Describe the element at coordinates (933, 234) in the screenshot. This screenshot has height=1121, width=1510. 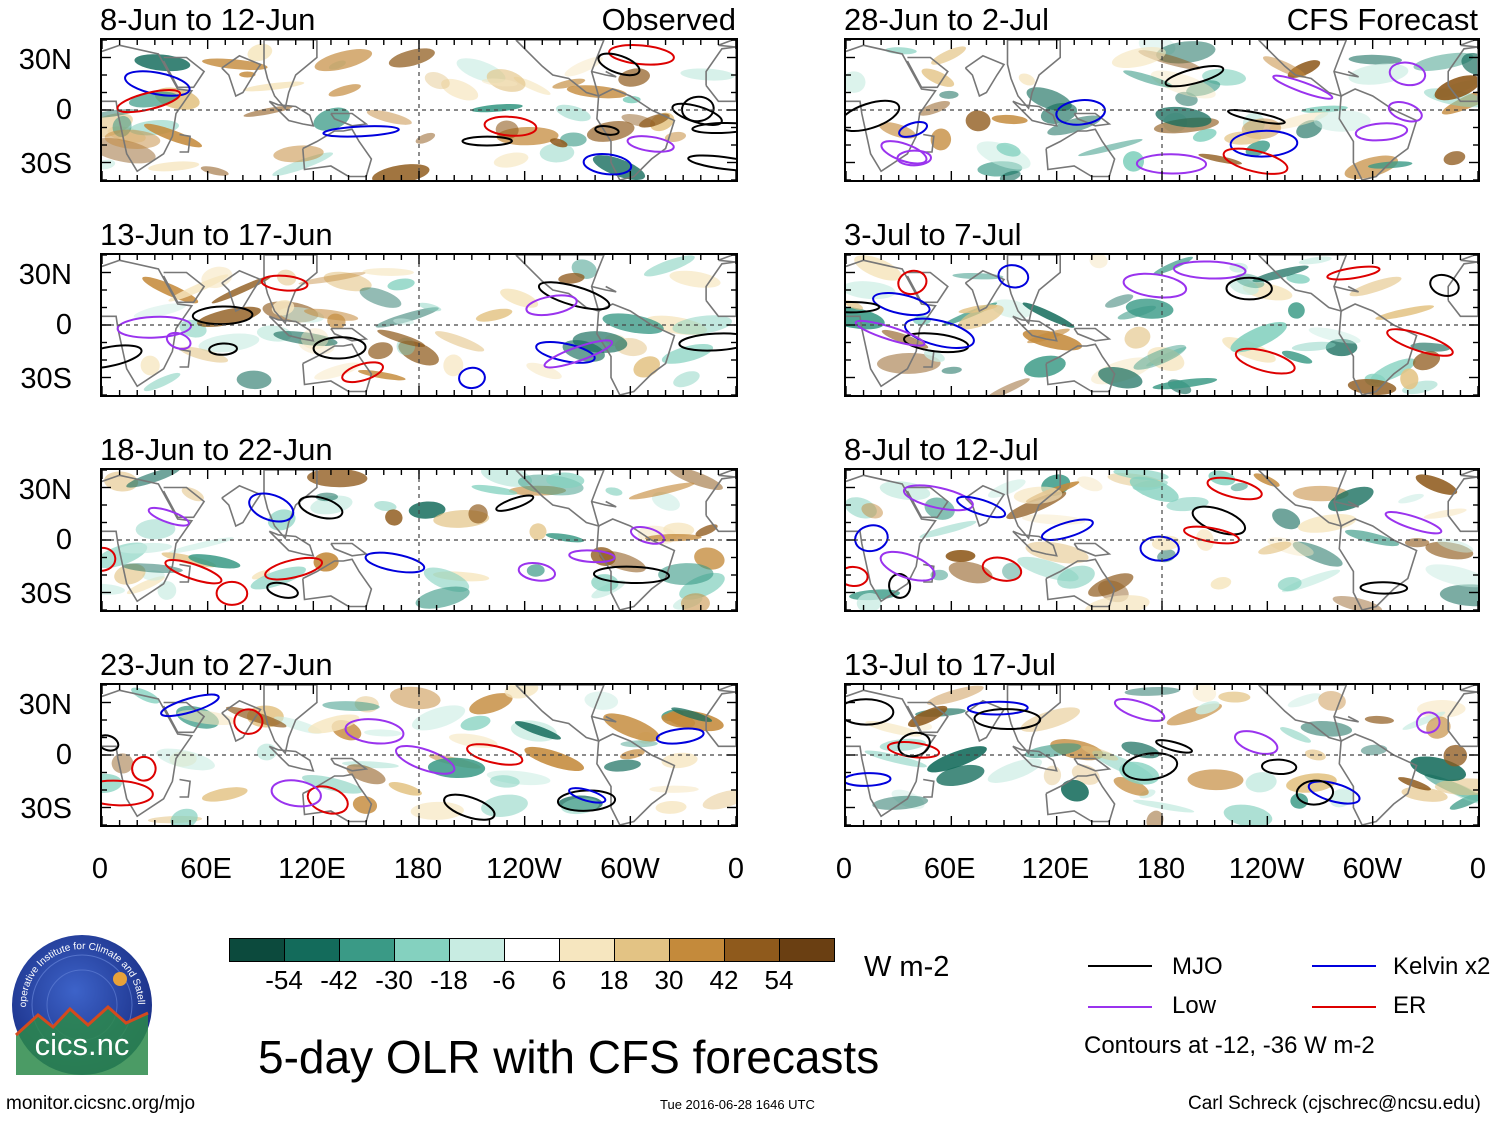
I see `panel-title-6: 3-Jul to 7-Jul` at that location.